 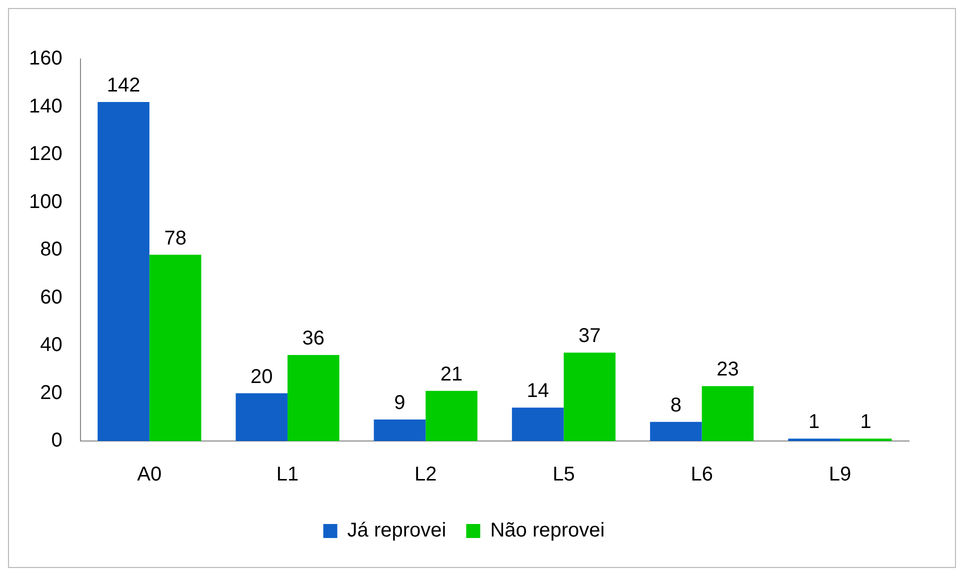 What do you see at coordinates (56, 441) in the screenshot?
I see `y-tick-label: 0` at bounding box center [56, 441].